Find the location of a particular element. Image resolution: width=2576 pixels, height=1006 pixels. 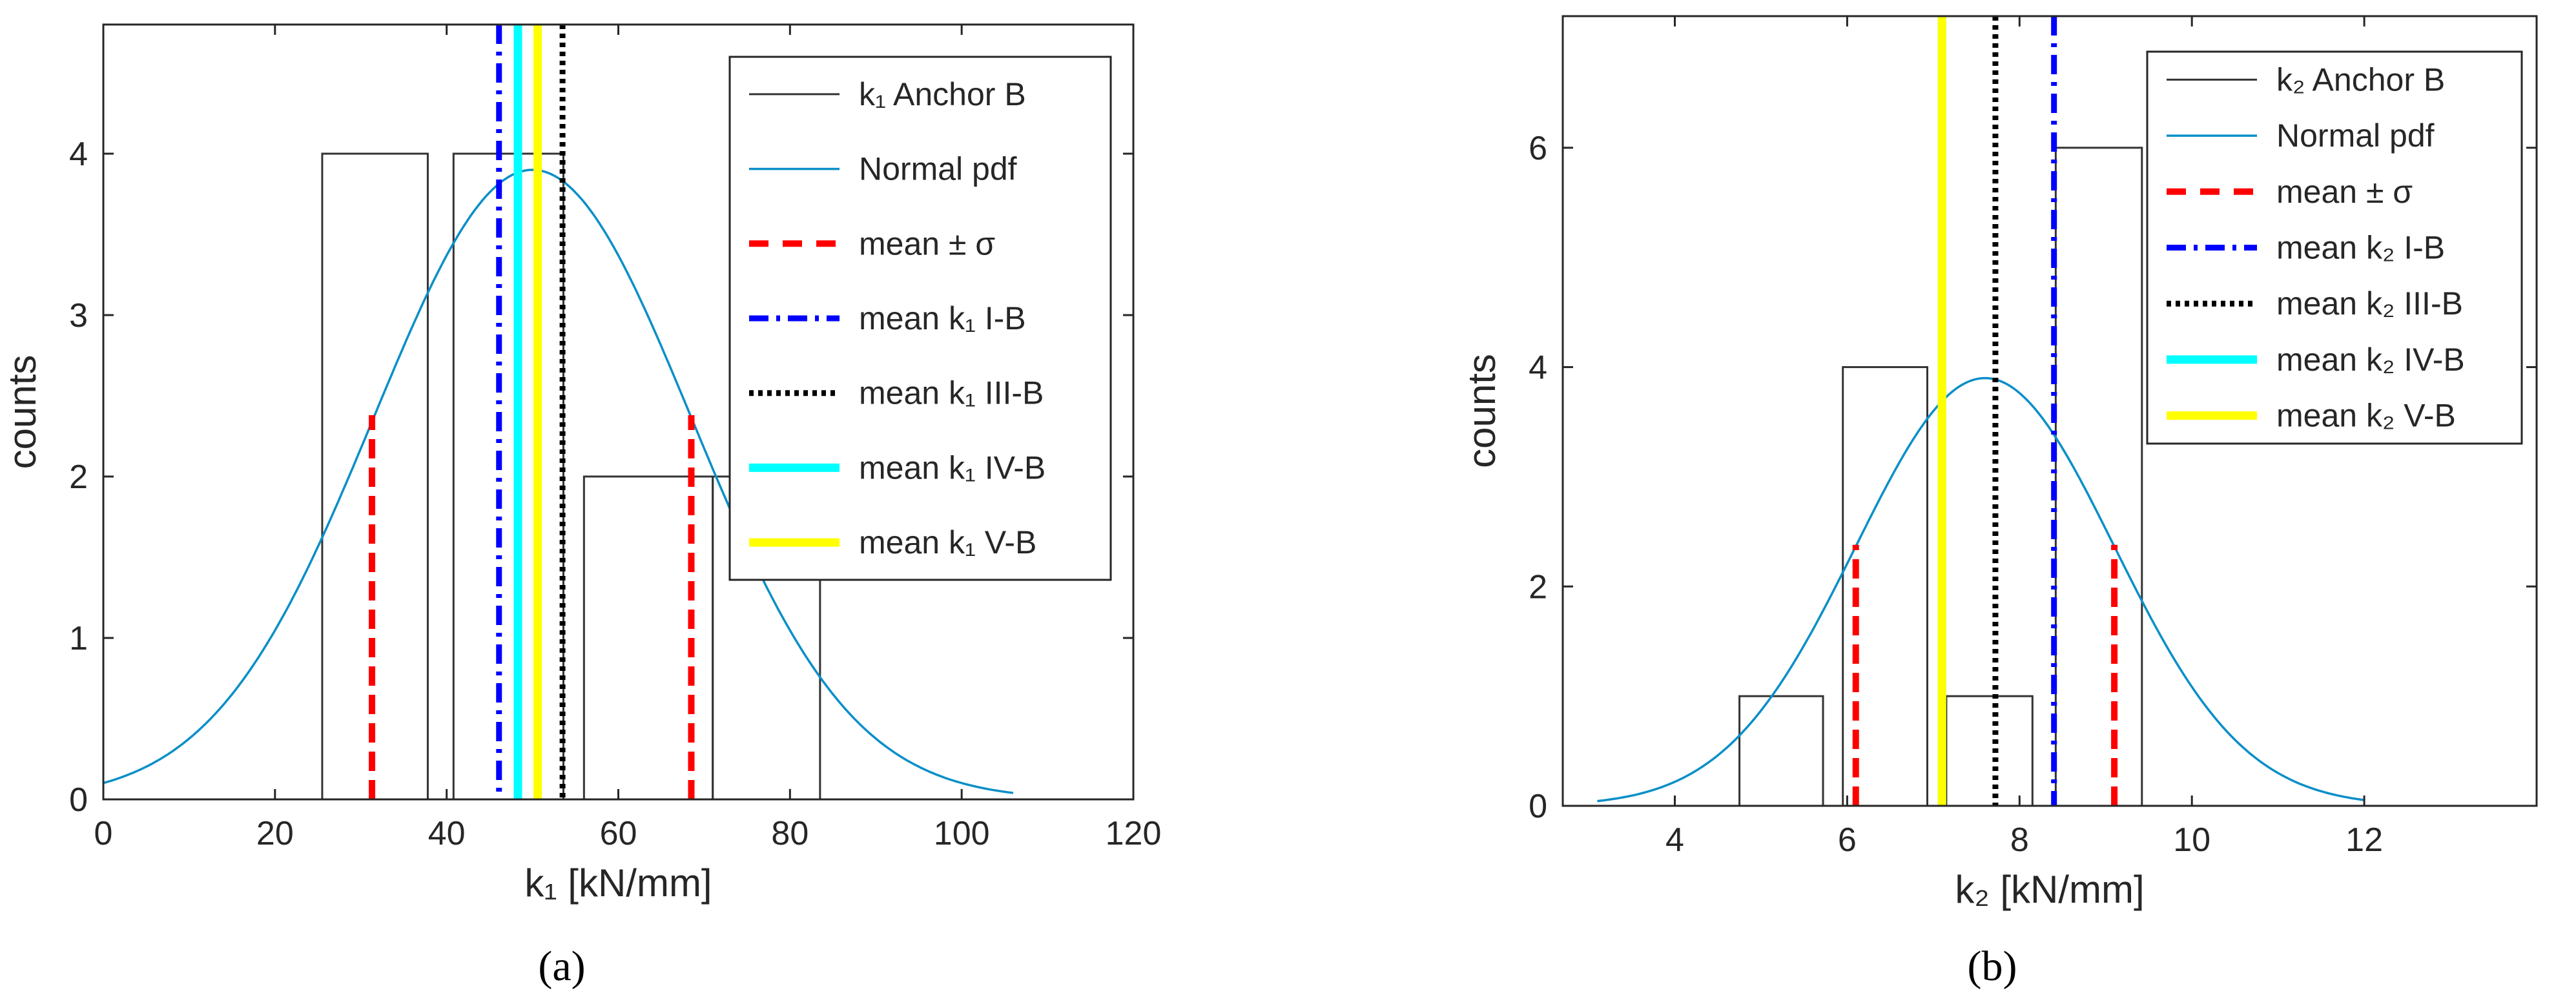

legend-label: mean k₂ I-B is located at coordinates (2360, 248).